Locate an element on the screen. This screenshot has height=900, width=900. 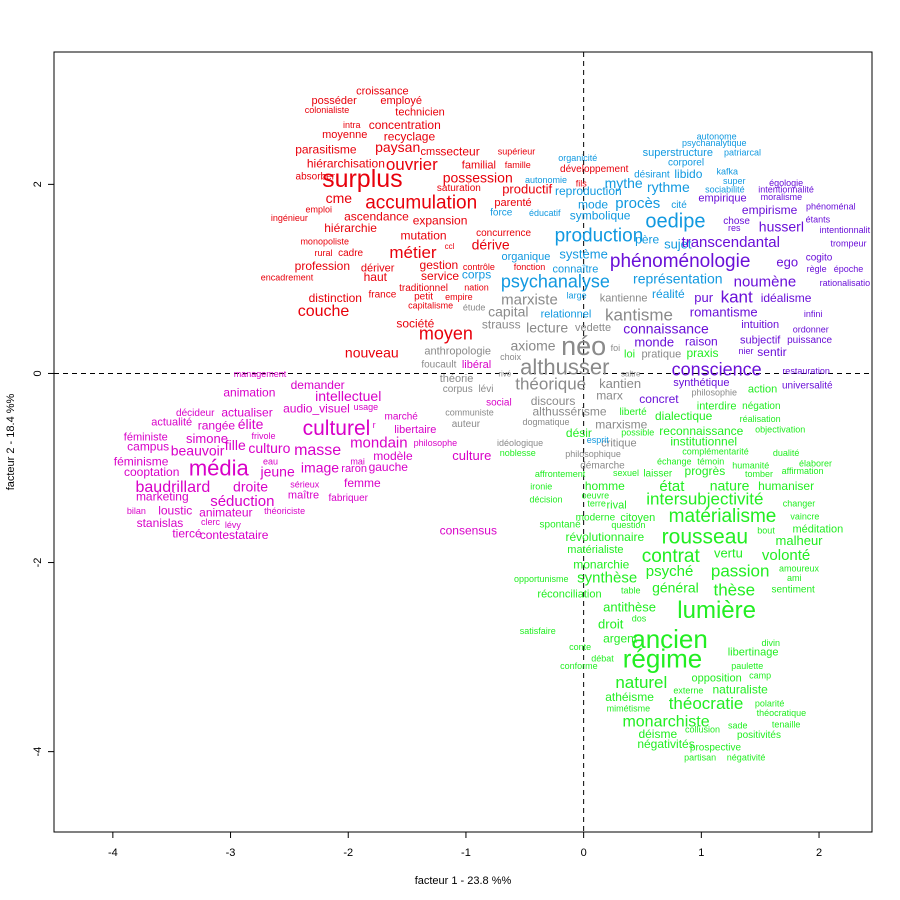
word-point: mondain is located at coordinates (379, 442).